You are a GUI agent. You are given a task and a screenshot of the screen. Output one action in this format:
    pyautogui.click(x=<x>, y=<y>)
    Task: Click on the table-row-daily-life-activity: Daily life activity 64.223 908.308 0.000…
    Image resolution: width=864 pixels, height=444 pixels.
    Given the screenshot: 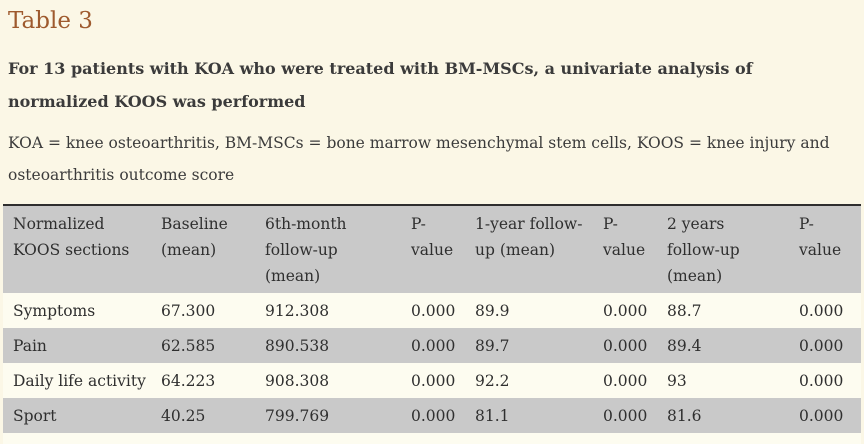 What is the action you would take?
    pyautogui.click(x=432, y=380)
    